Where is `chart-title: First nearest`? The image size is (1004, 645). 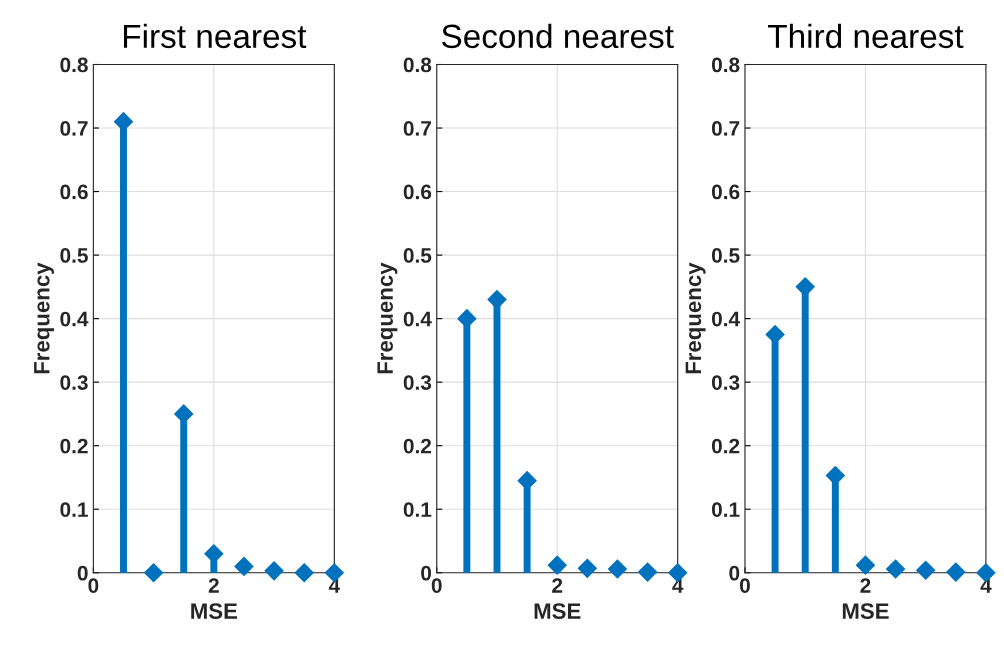 chart-title: First nearest is located at coordinates (215, 36).